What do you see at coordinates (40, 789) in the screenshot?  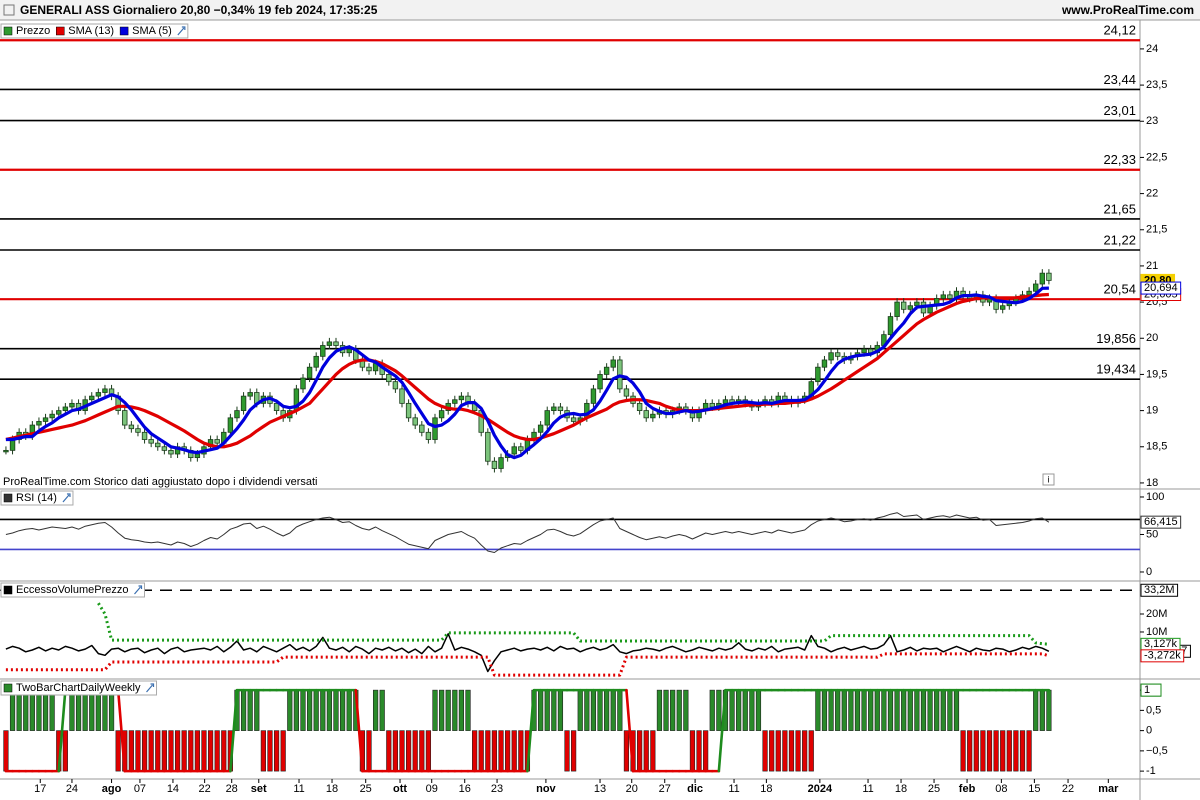 I see `x-tick-label: 17` at bounding box center [40, 789].